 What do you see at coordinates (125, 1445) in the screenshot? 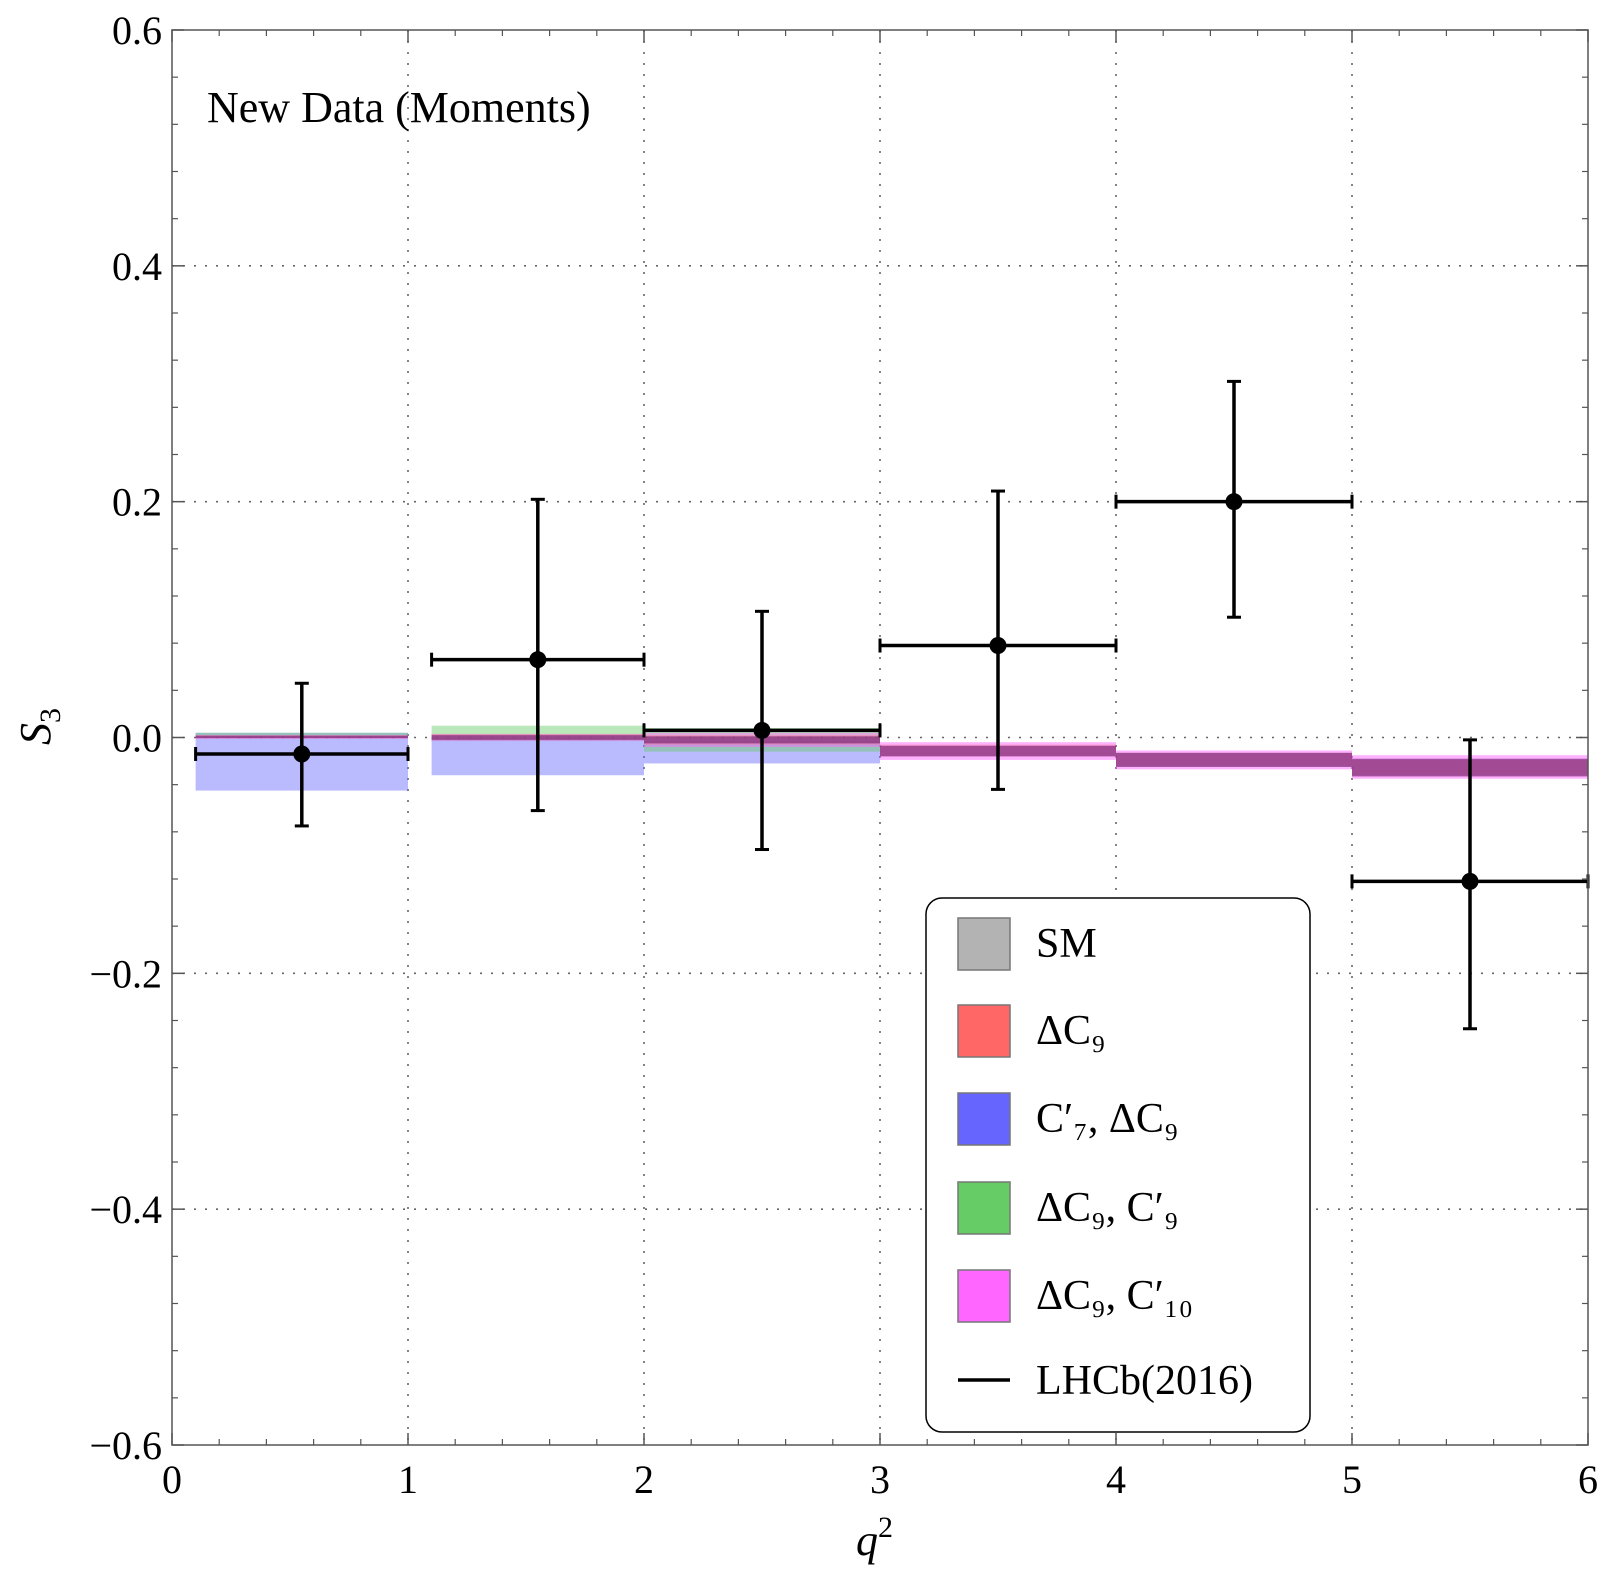
I see `y-tick-label: −0.6` at bounding box center [125, 1445].